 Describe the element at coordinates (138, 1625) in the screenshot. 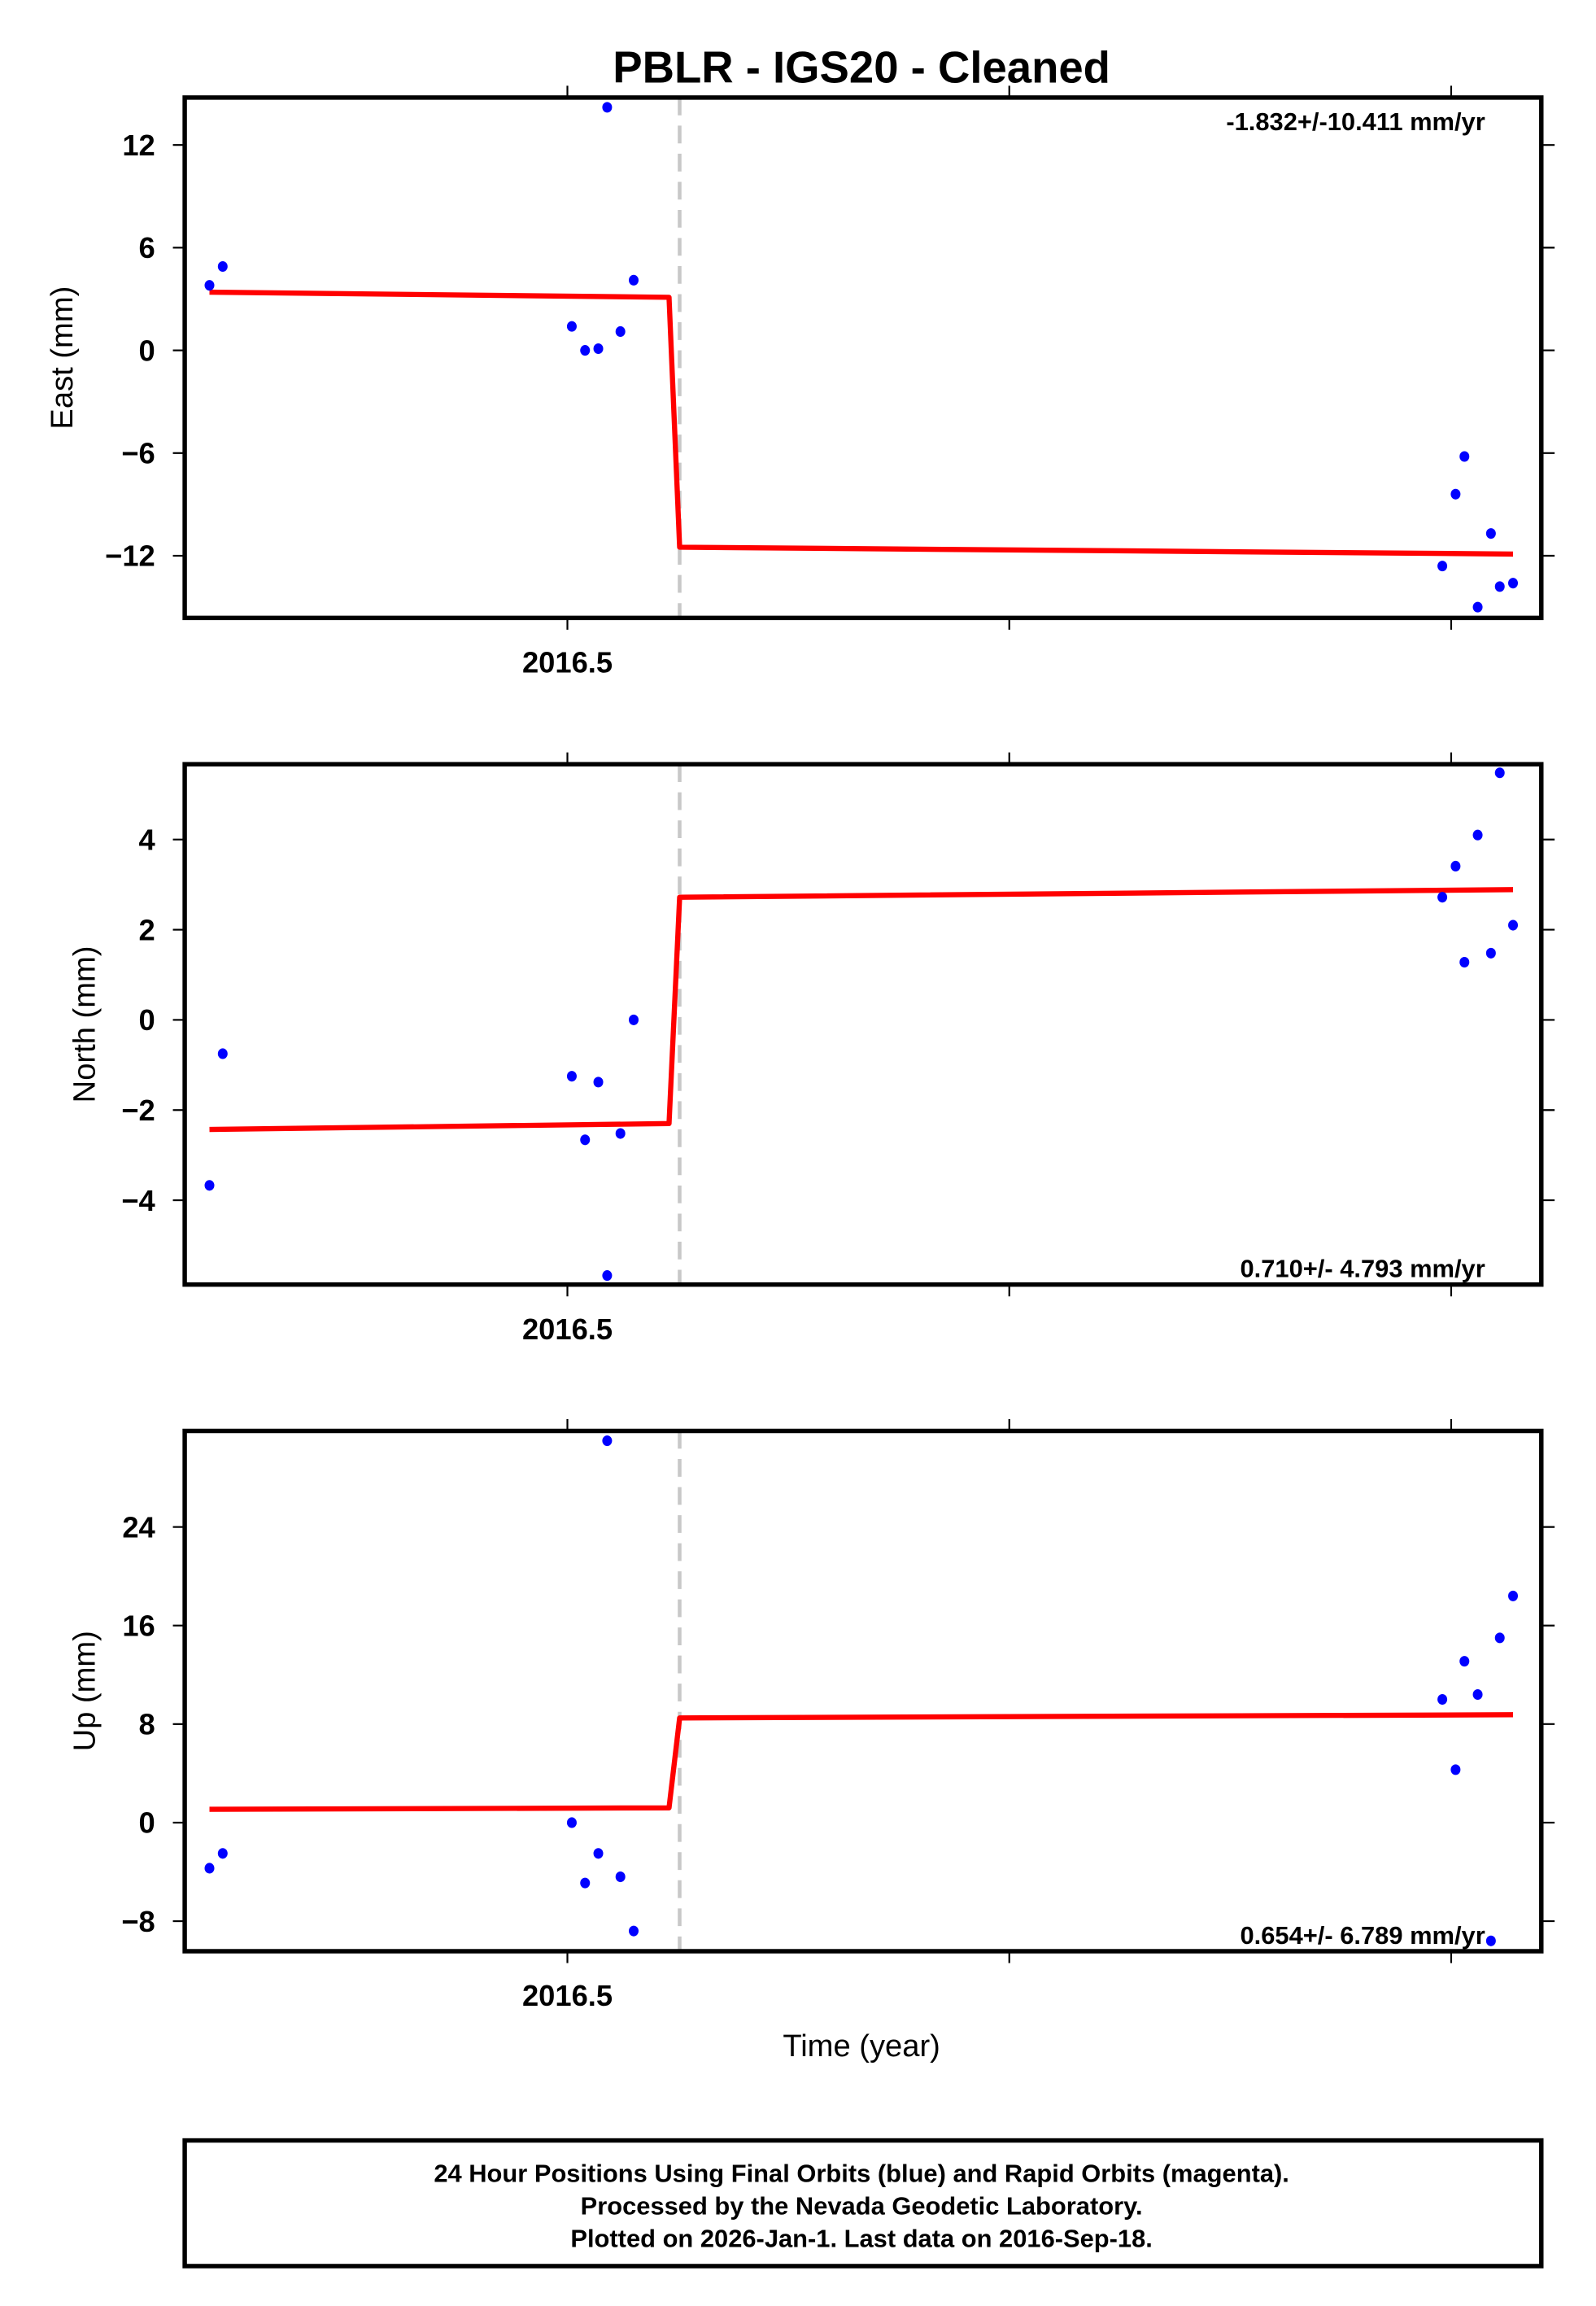

I see `y-tick-label: 16` at that location.